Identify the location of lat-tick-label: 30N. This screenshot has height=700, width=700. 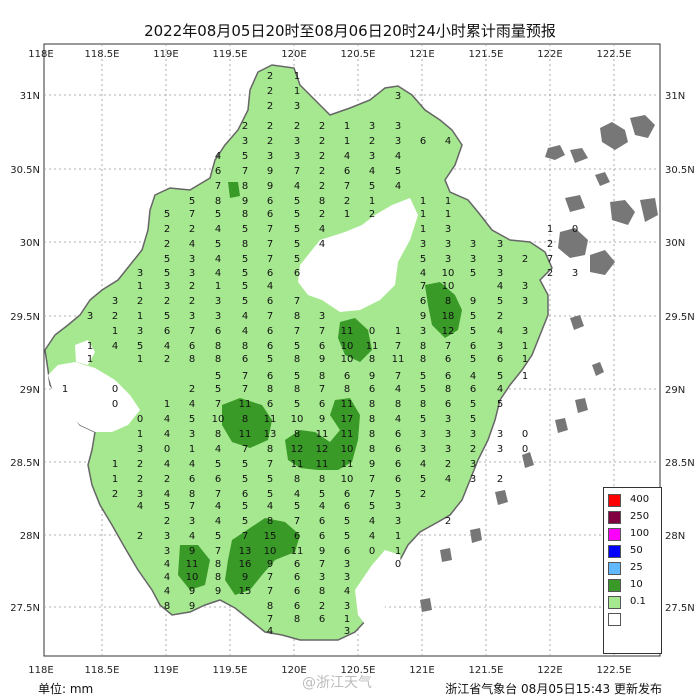
(675, 243).